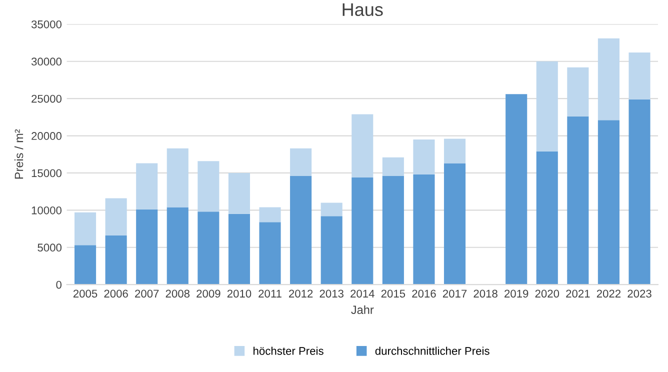  I want to click on y-tick-label: 0, so click(59, 284).